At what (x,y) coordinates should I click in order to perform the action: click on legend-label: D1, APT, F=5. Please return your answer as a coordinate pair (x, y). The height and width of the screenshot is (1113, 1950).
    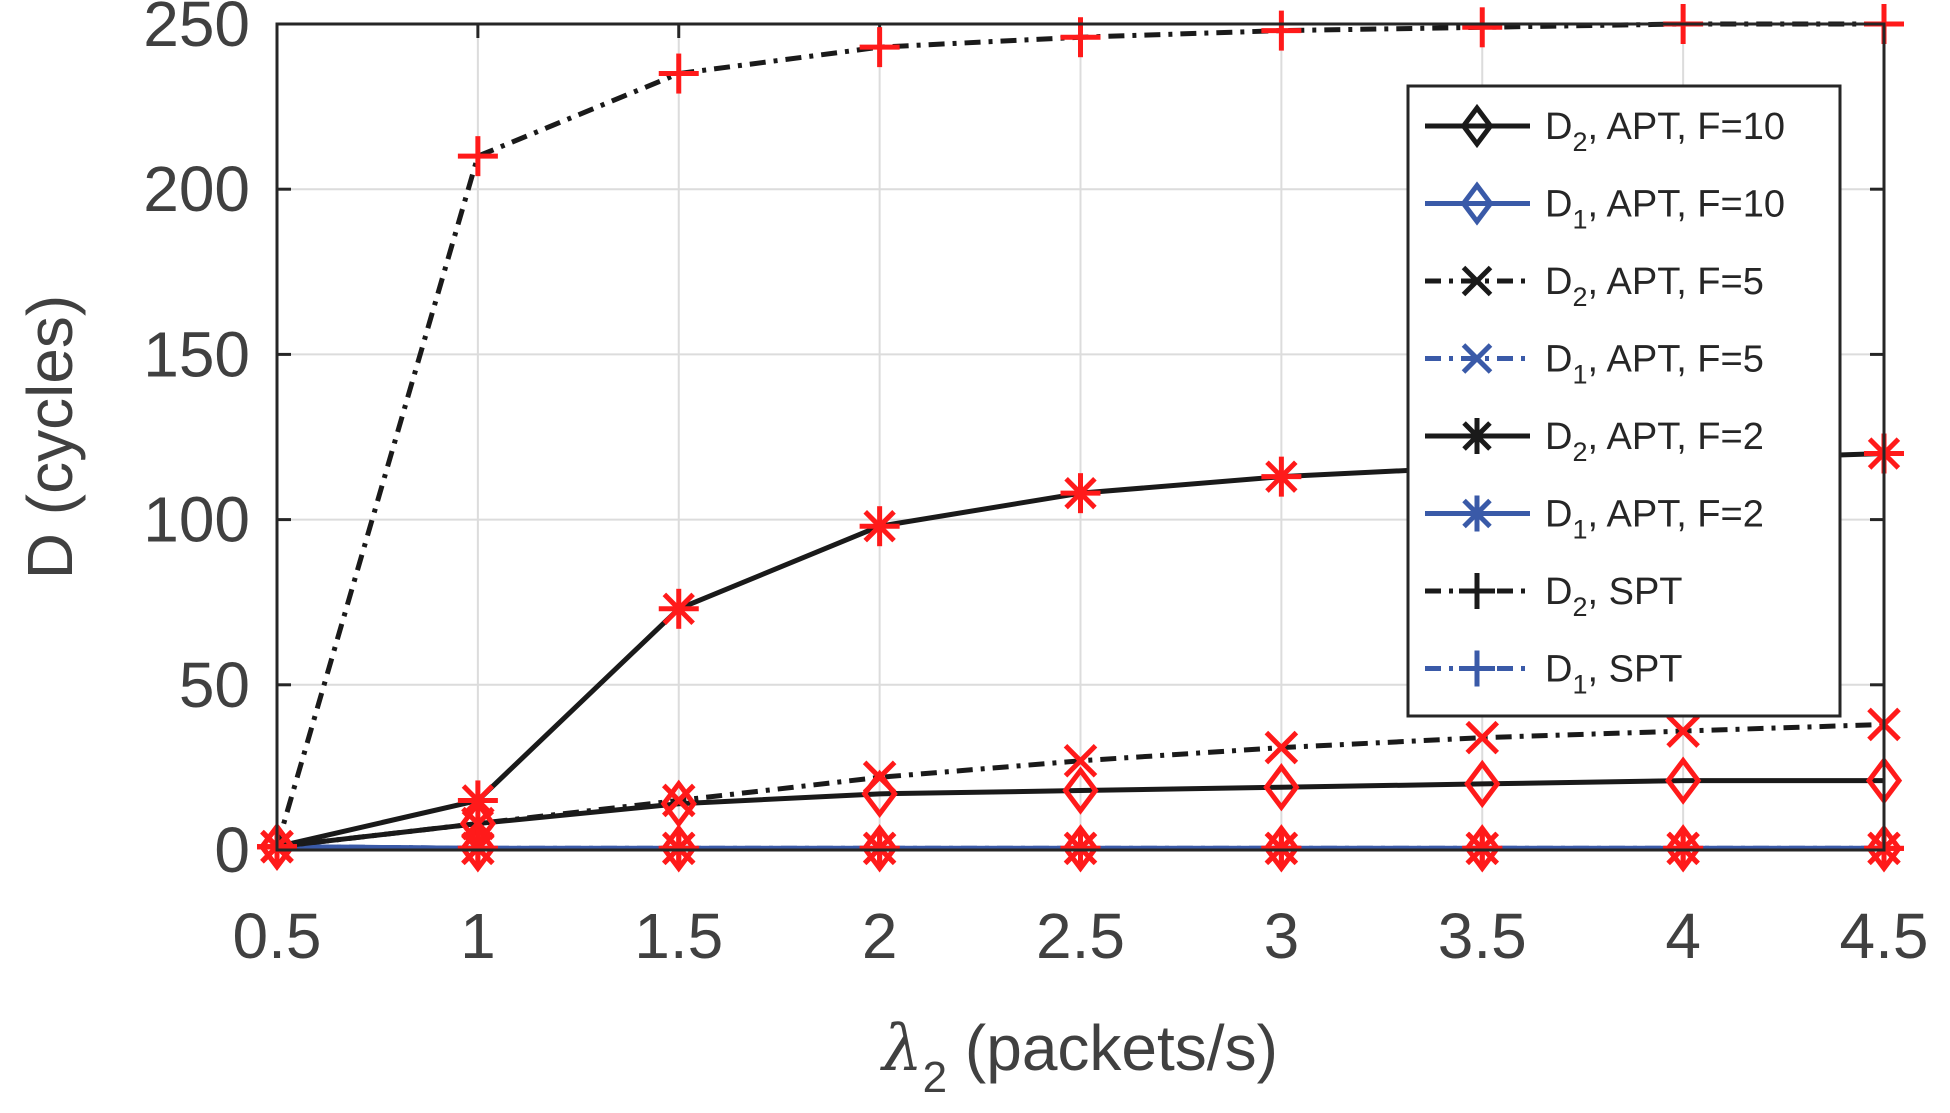
    Looking at the image, I should click on (1654, 364).